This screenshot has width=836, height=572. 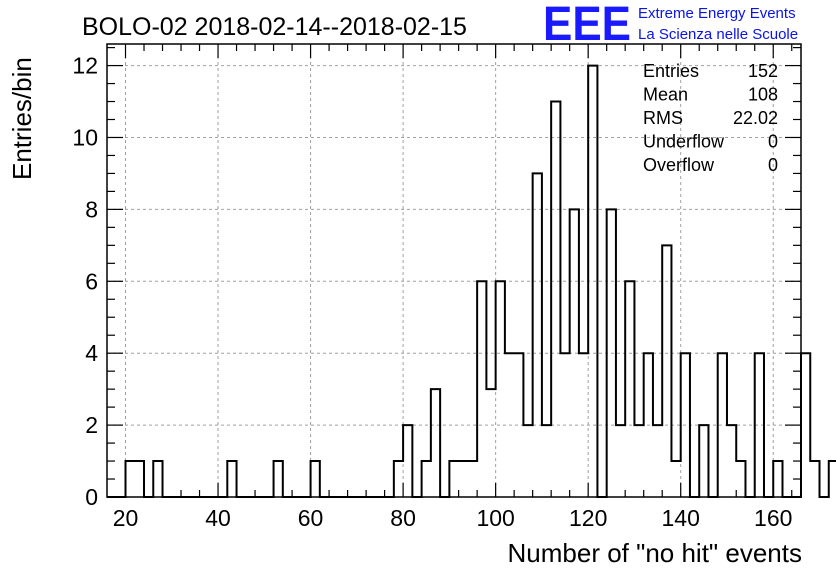 I want to click on stats-label: Overflow, so click(x=679, y=165).